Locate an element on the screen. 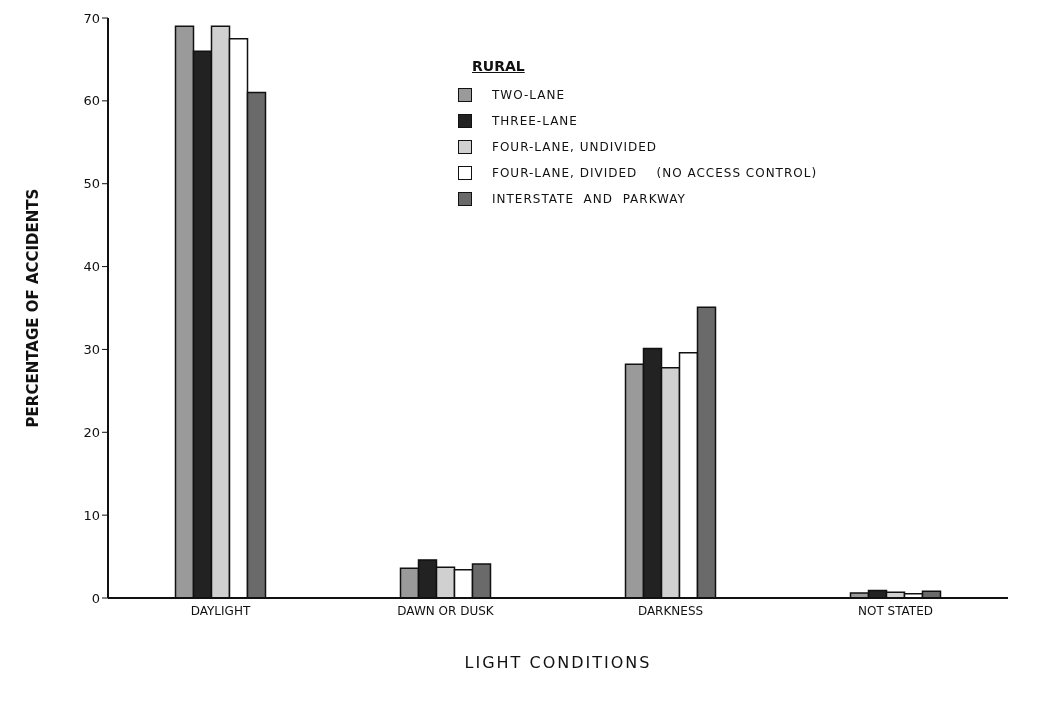 The height and width of the screenshot is (706, 1038). x-tick-label: NOT STATED is located at coordinates (895, 610).